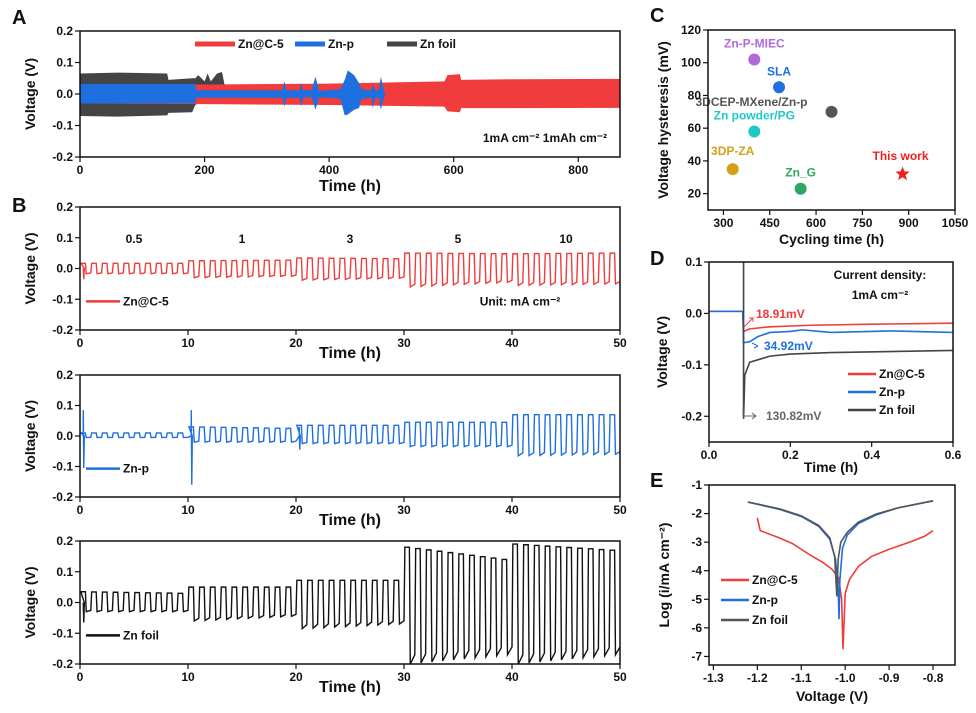  Describe the element at coordinates (816, 223) in the screenshot. I see `x-tick-label: 600` at that location.